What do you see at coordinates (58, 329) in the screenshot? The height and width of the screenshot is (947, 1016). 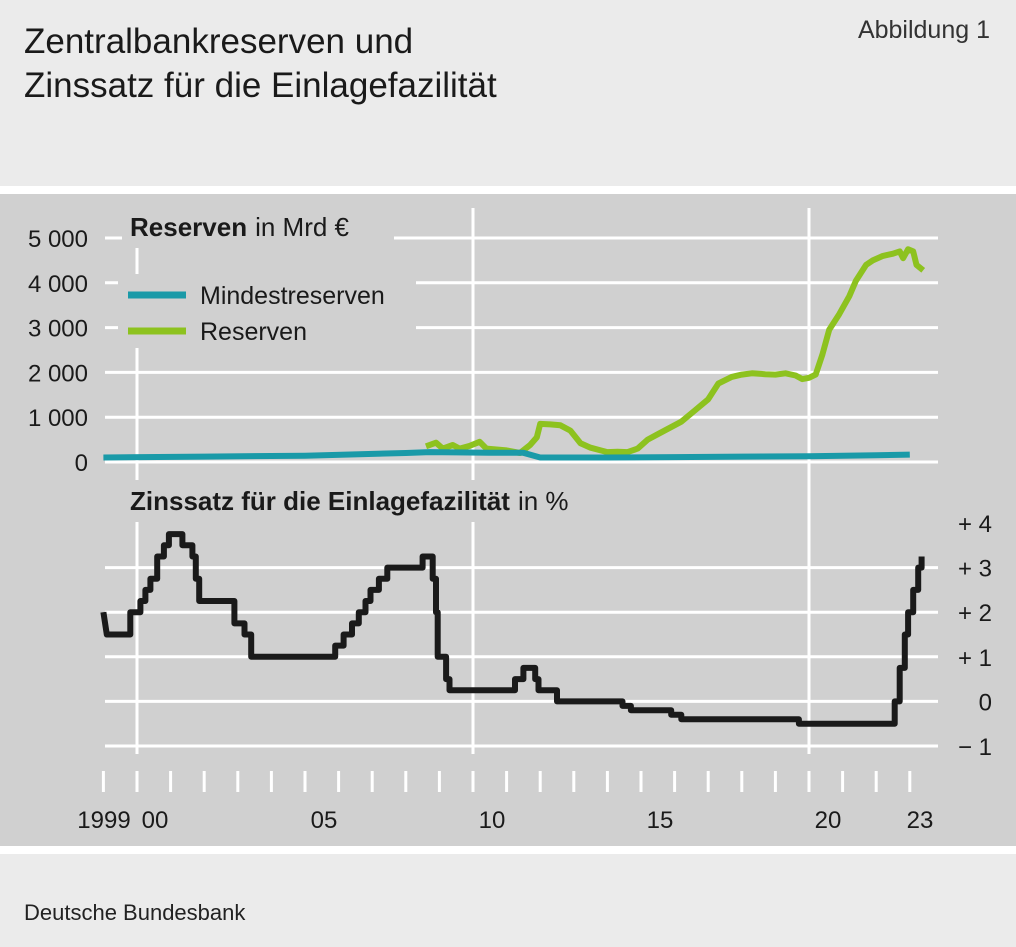 I see `reserven-y-tick-label: 3 000` at bounding box center [58, 329].